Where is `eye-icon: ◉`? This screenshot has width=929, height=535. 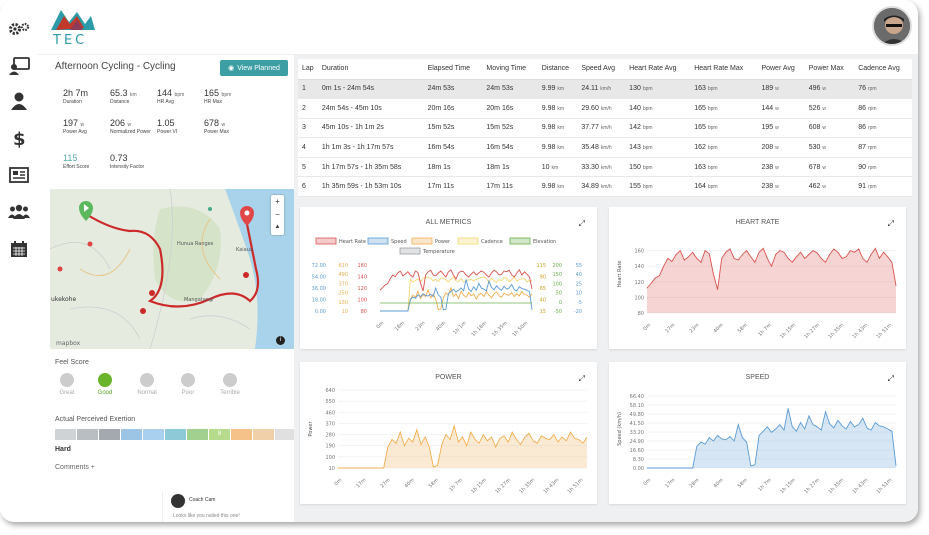 eye-icon: ◉ is located at coordinates (231, 68).